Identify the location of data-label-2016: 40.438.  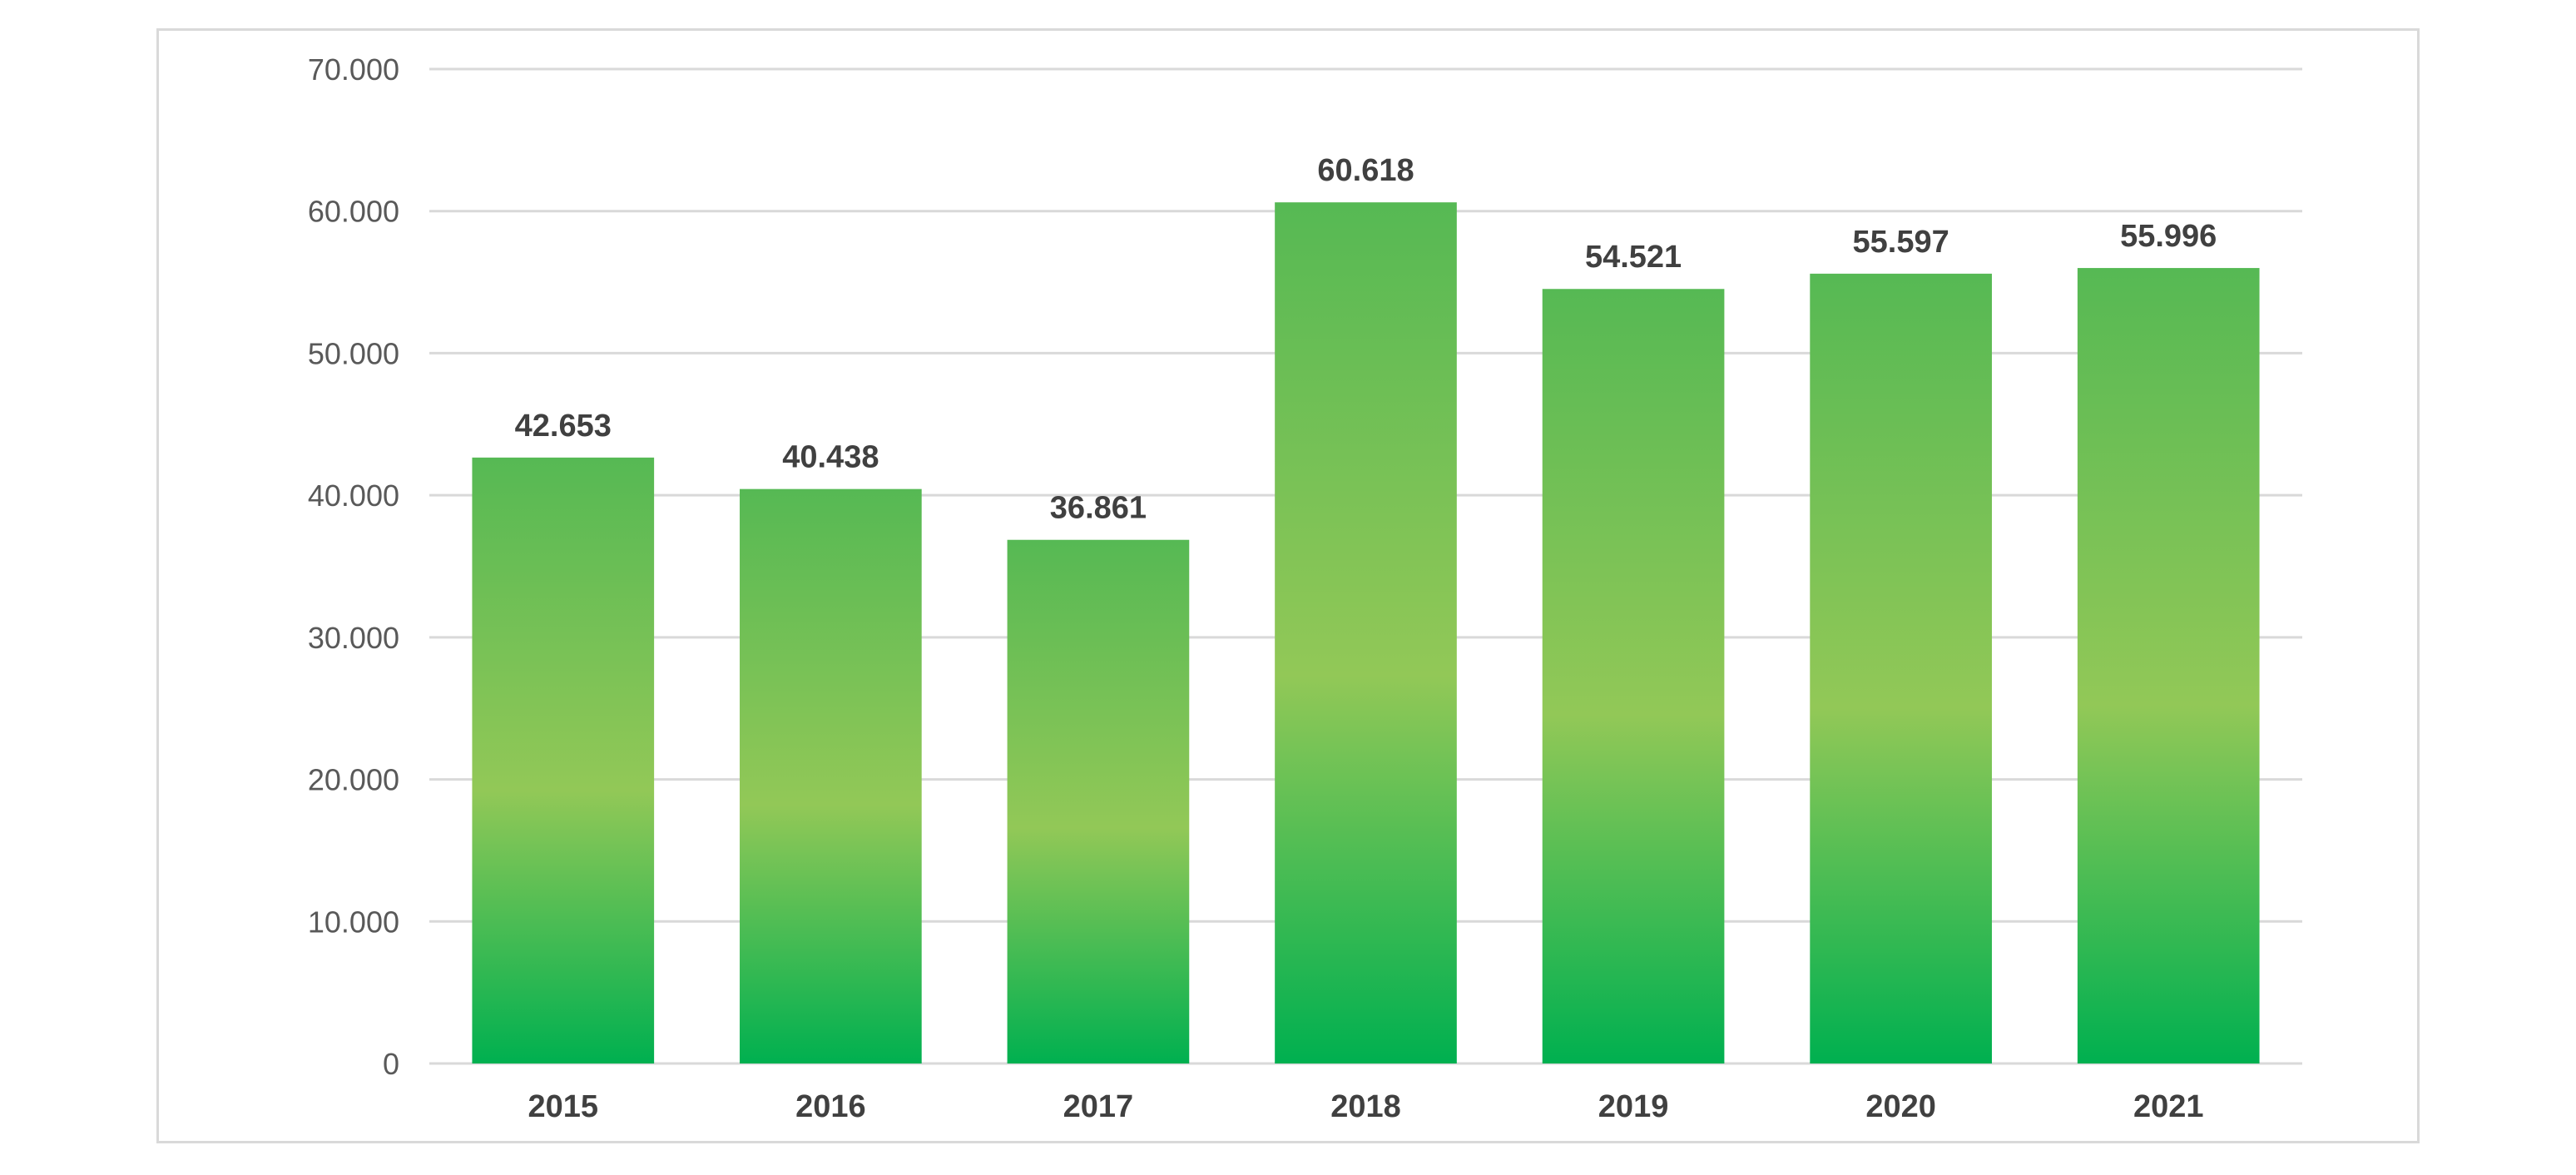
(831, 457).